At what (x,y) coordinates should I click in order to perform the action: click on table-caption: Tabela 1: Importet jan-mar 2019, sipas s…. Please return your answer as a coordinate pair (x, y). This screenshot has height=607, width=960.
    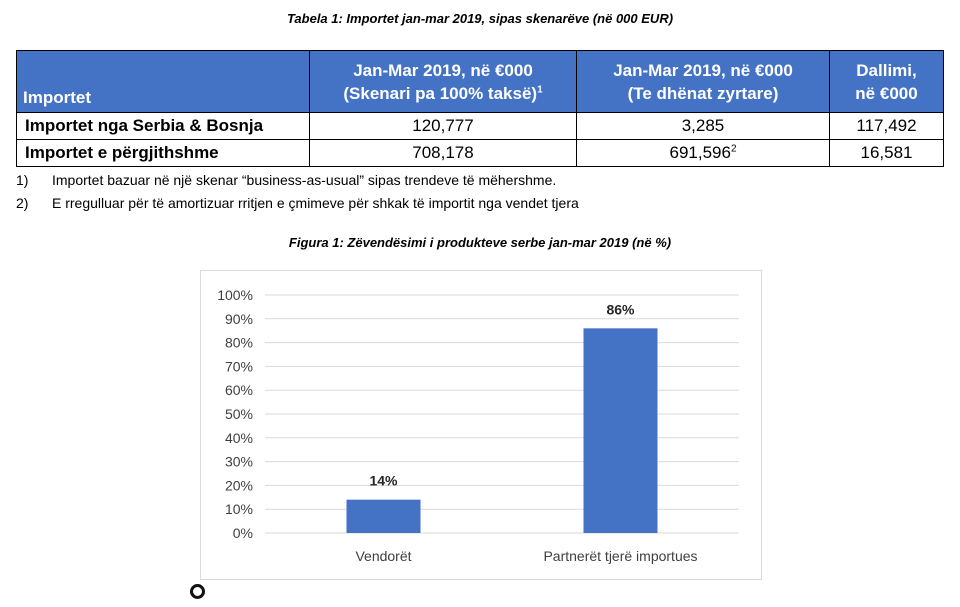
    Looking at the image, I should click on (480, 18).